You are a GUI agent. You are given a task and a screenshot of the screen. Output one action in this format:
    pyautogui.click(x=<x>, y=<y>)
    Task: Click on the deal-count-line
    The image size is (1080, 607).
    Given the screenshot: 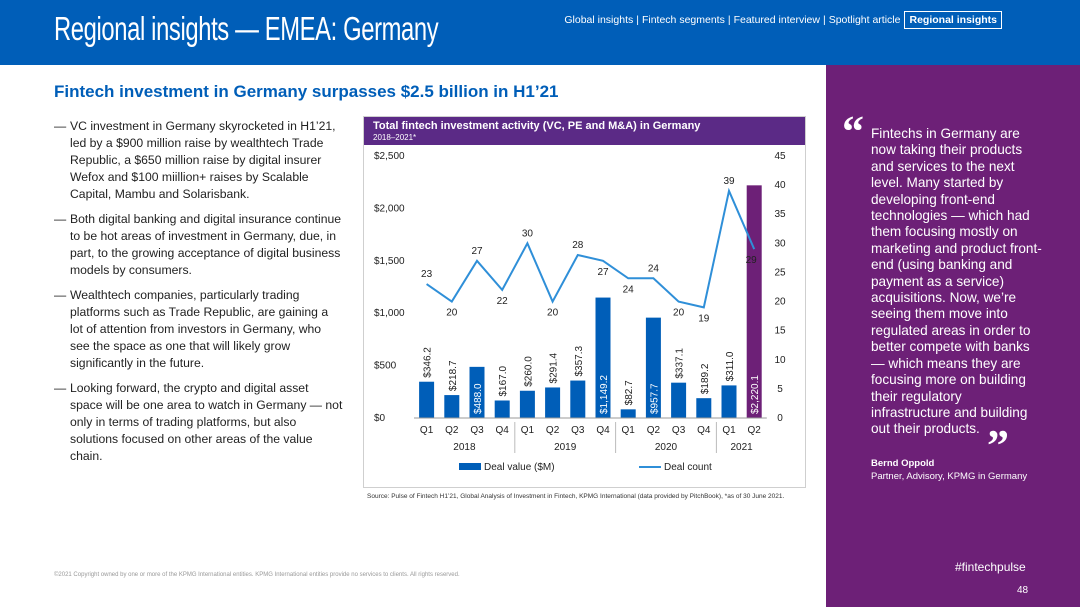 What is the action you would take?
    pyautogui.click(x=591, y=248)
    